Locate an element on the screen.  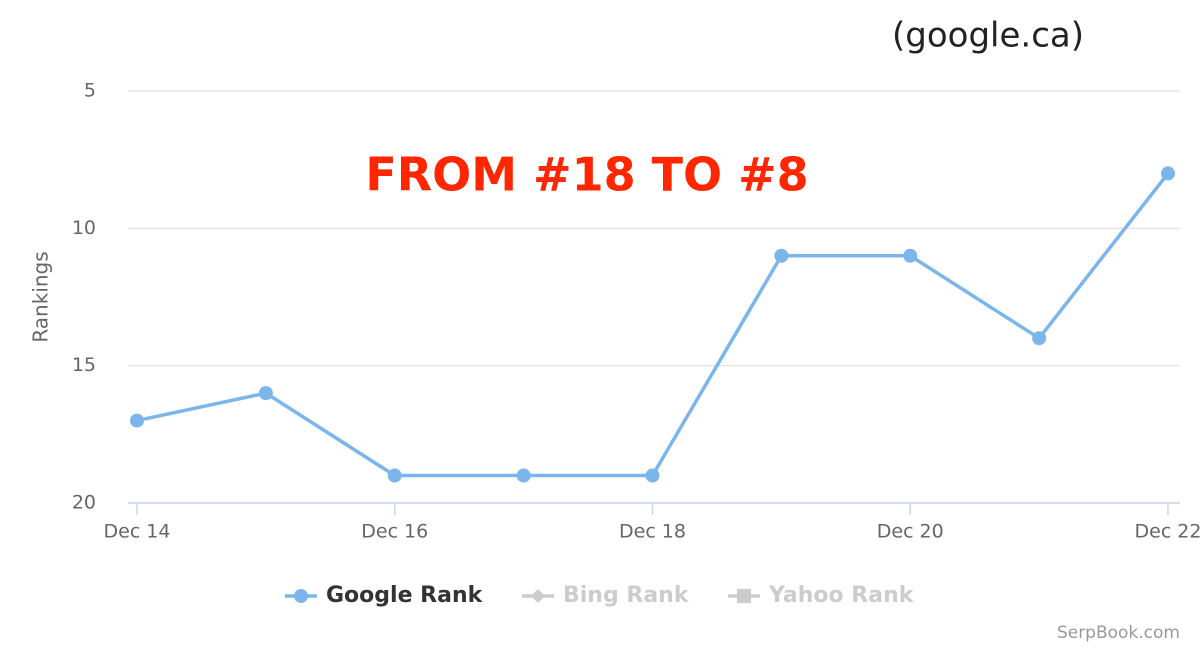
credit: SerpBook.com is located at coordinates (1118, 633).